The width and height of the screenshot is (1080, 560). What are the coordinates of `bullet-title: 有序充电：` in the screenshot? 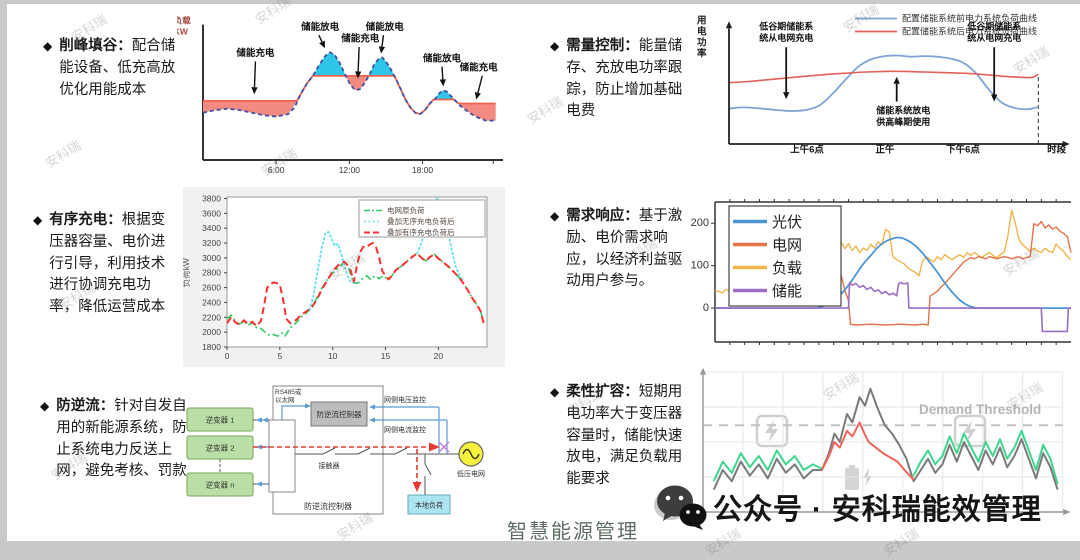 It's located at (85, 220).